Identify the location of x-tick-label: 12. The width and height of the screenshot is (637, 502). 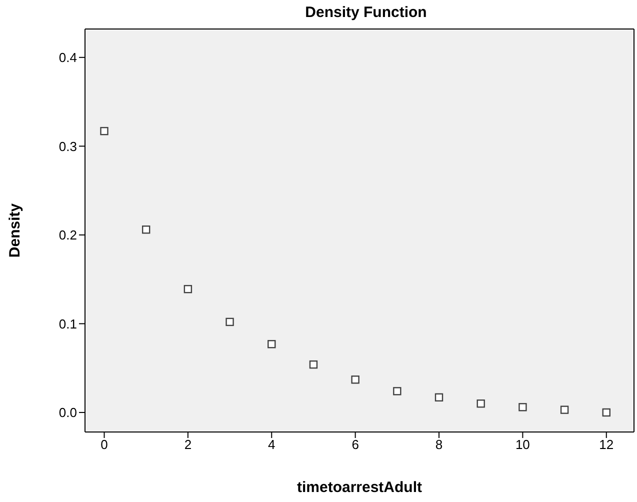
(606, 444).